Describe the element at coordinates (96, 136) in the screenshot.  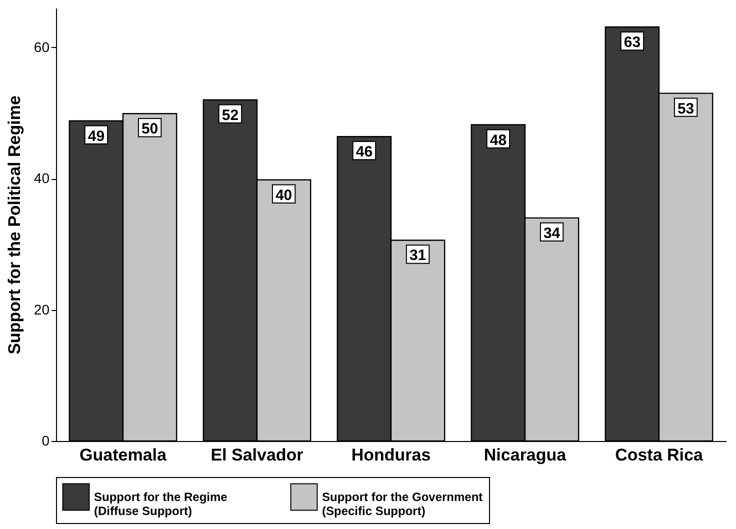
I see `data-label: 49` at that location.